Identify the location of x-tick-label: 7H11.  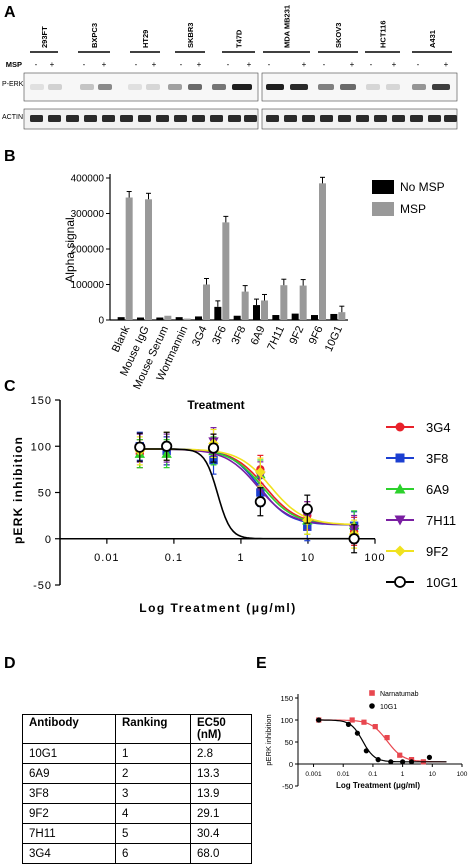
(276, 338).